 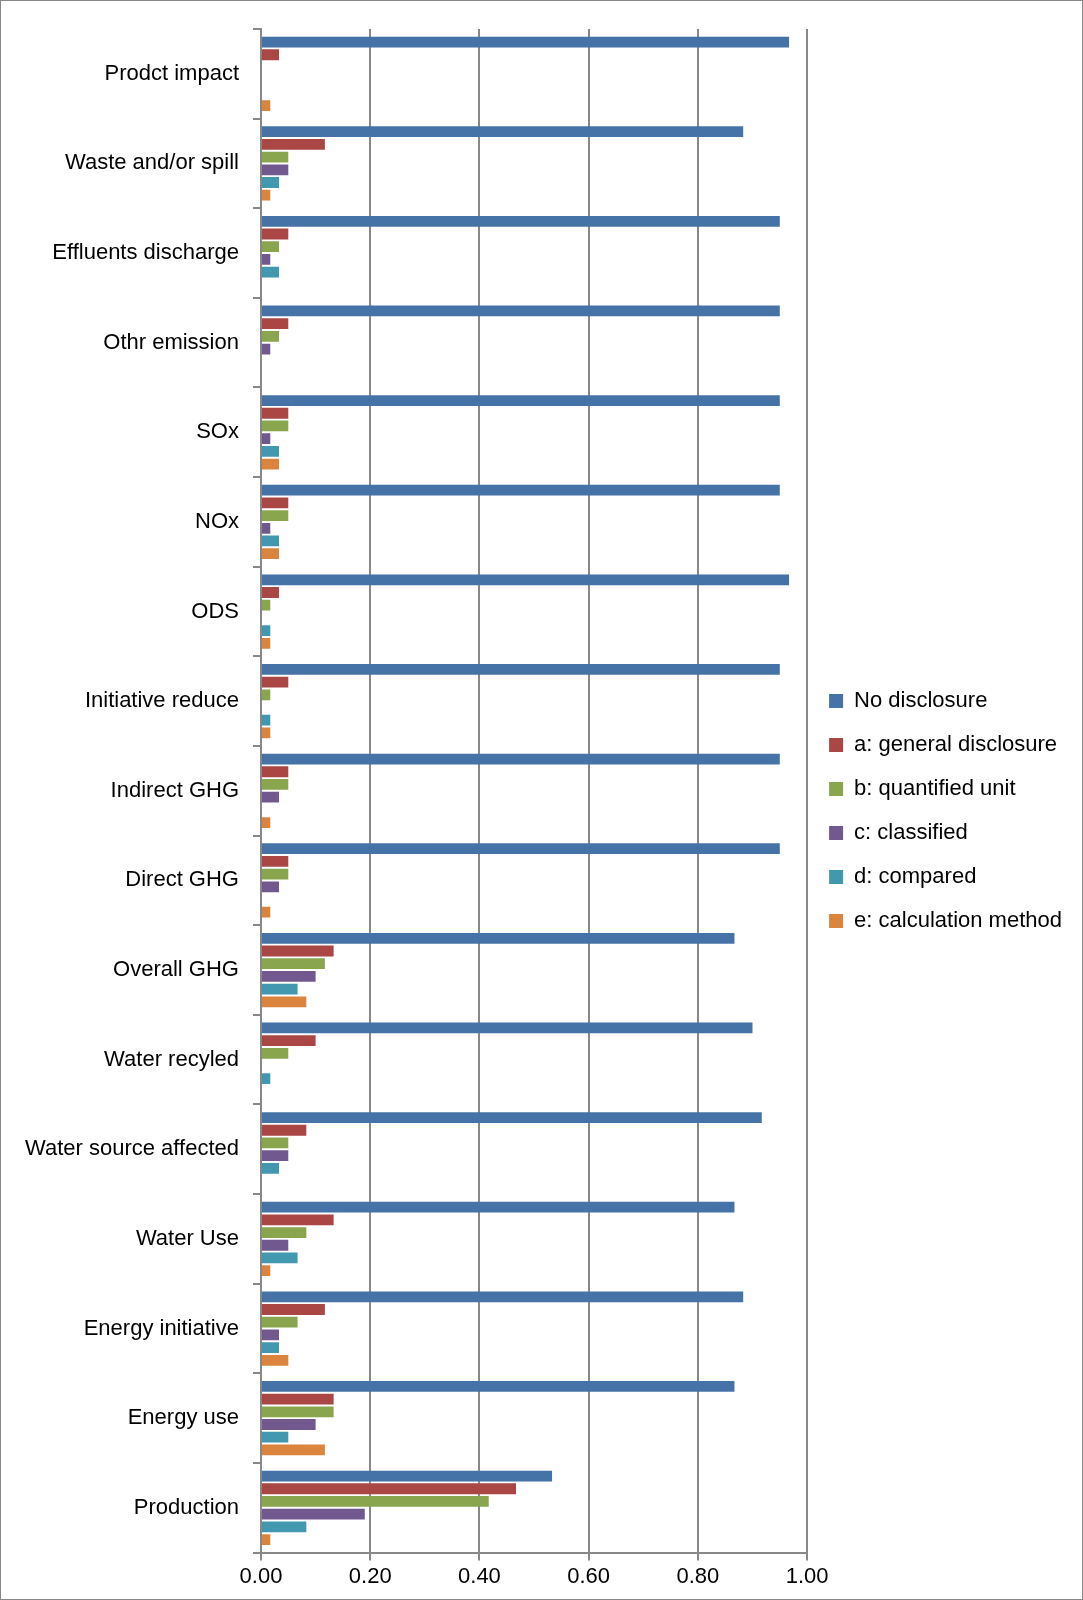 I want to click on x-tick-label: 0.20, so click(x=370, y=1575).